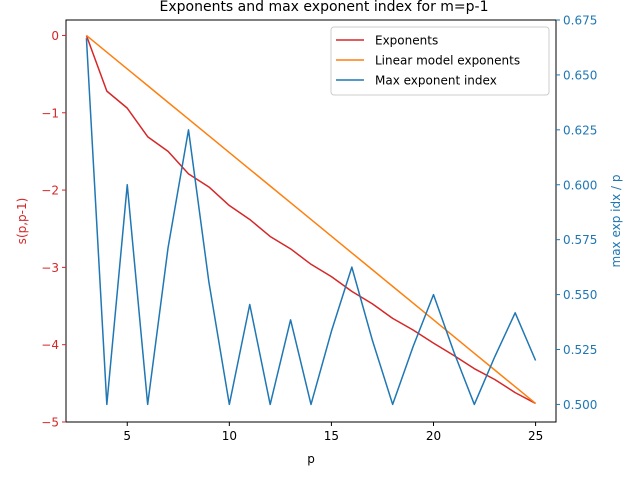 The image size is (640, 480). Describe the element at coordinates (580, 295) in the screenshot. I see `right-y-tick-label: 0.550` at that location.